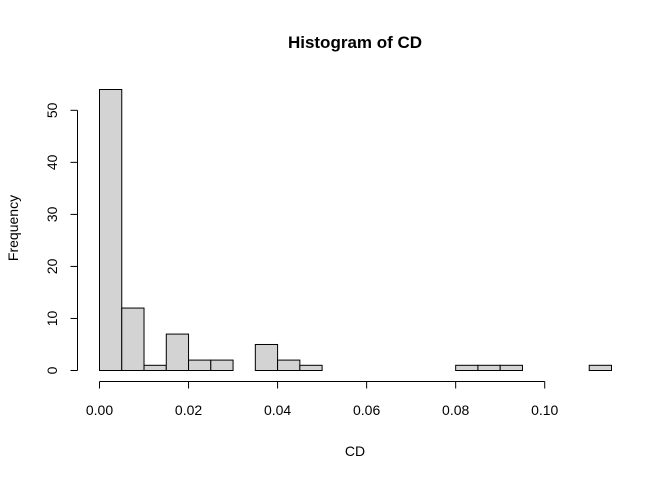 The image size is (672, 485). I want to click on y-tick-label: 30, so click(52, 214).